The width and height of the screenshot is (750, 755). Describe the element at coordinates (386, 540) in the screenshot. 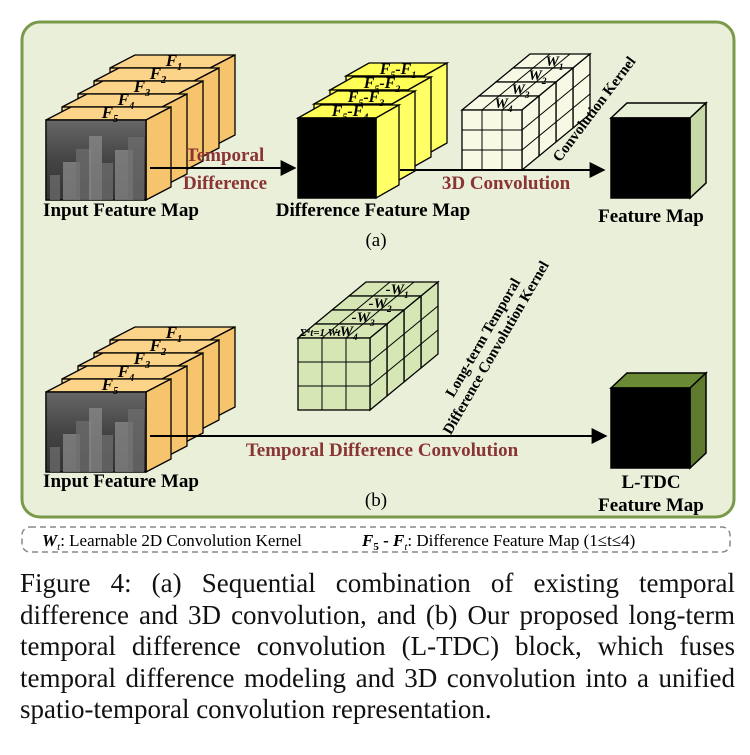

I see `legend-f-dash: -` at that location.